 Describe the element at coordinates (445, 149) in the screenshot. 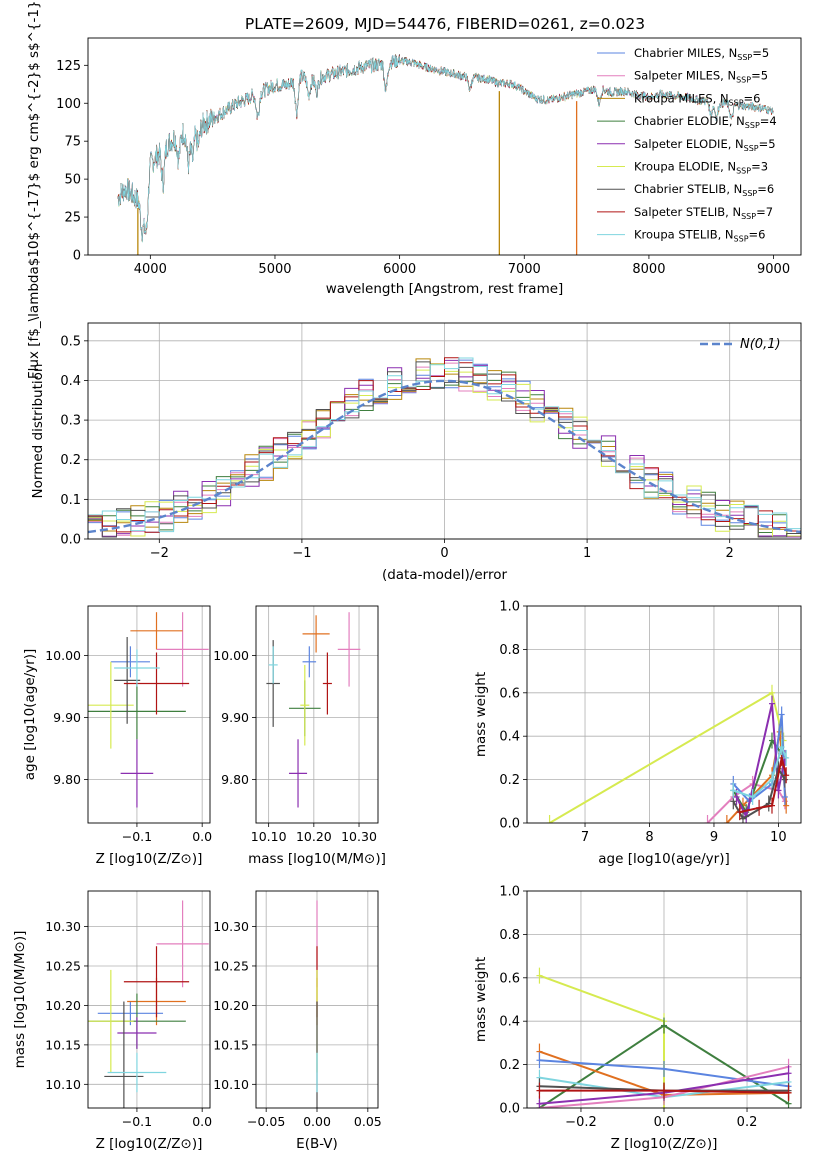

I see `spectrum-line-kroupa_stelib` at that location.